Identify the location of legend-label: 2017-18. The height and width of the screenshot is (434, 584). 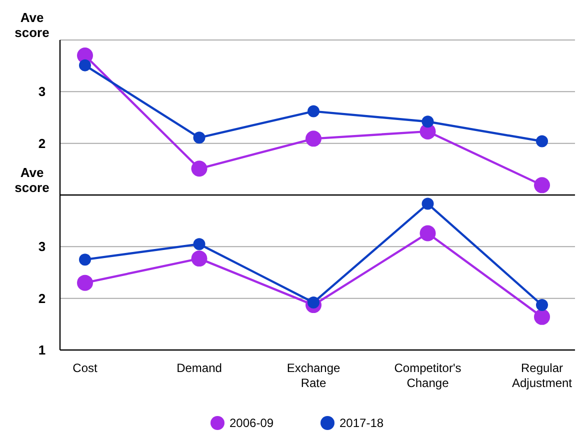
(362, 423).